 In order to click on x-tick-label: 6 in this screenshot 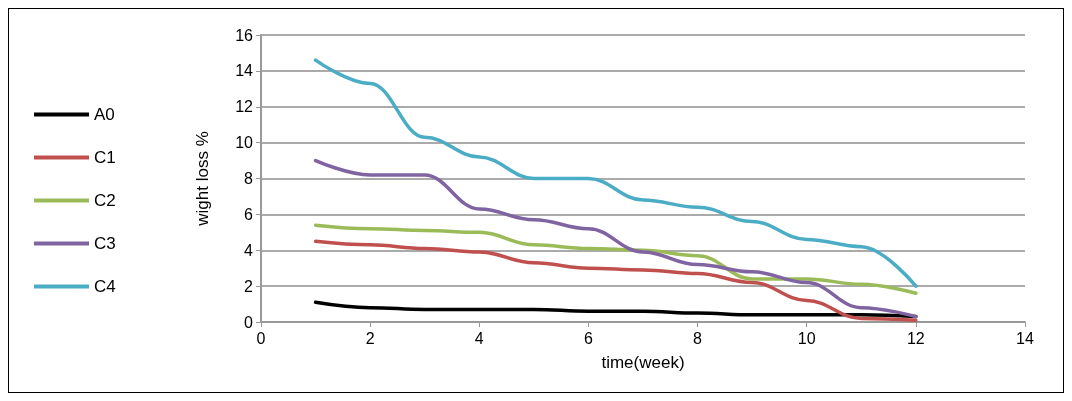, I will do `click(588, 338)`.